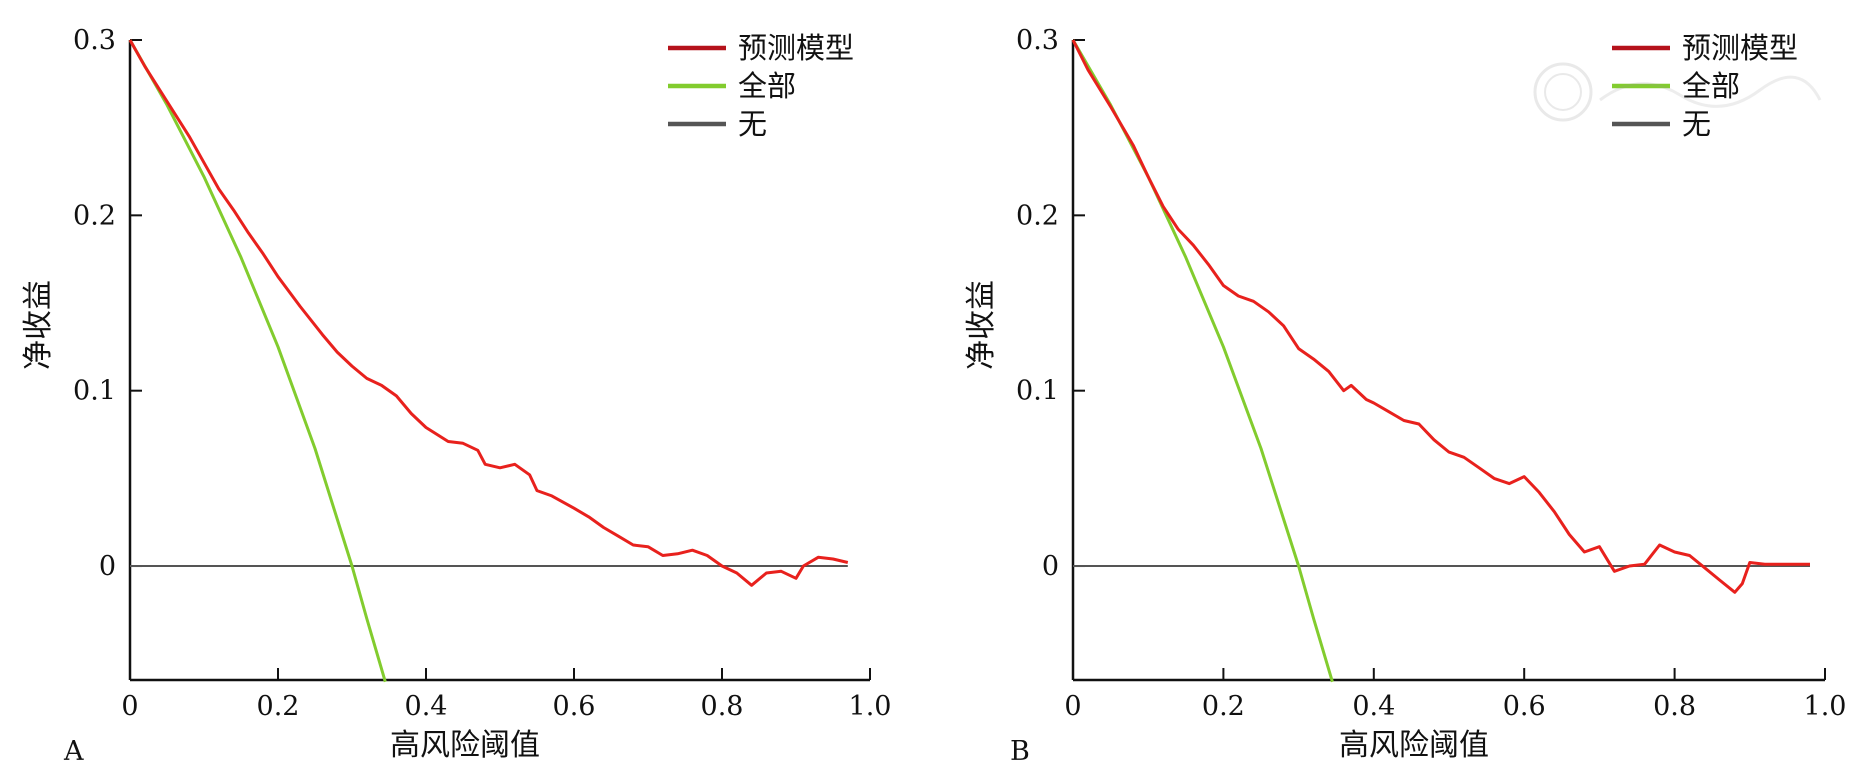 The height and width of the screenshot is (771, 1872). Describe the element at coordinates (1677, 92) in the screenshot. I see `watermark-seal-icon` at that location.